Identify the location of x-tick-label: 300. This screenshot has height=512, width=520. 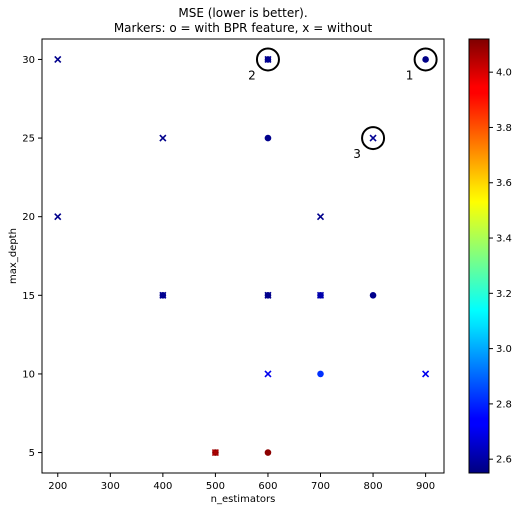
(110, 486).